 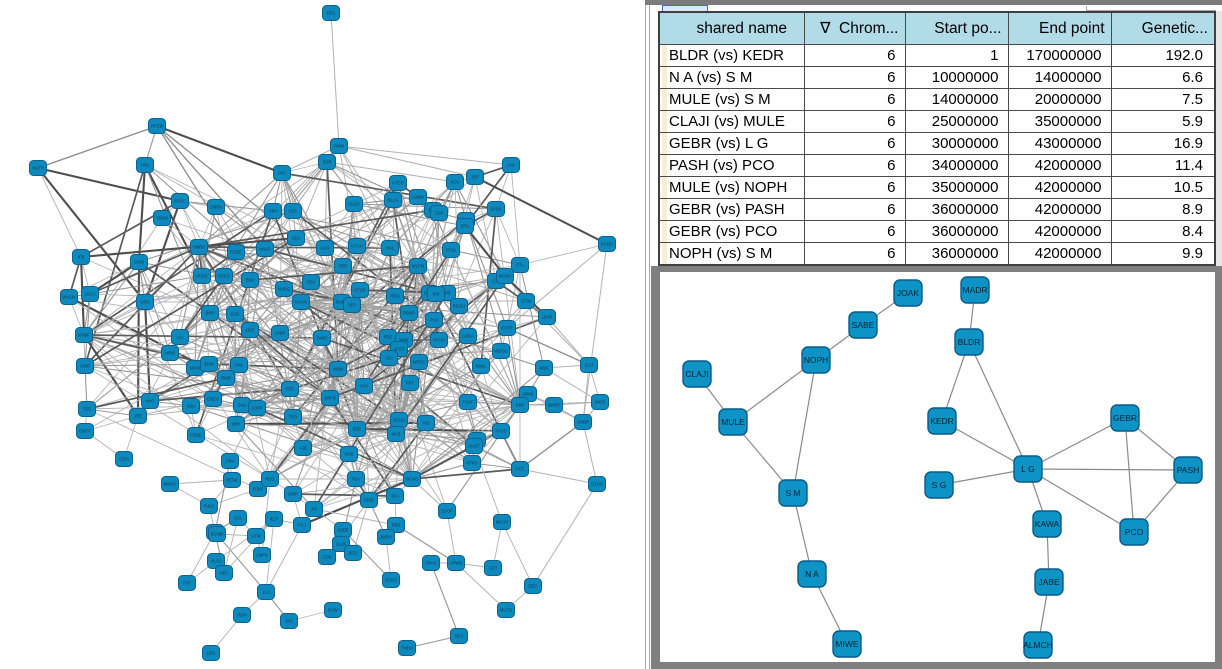 I want to click on svg-text: FUDJ, so click(x=209, y=506).